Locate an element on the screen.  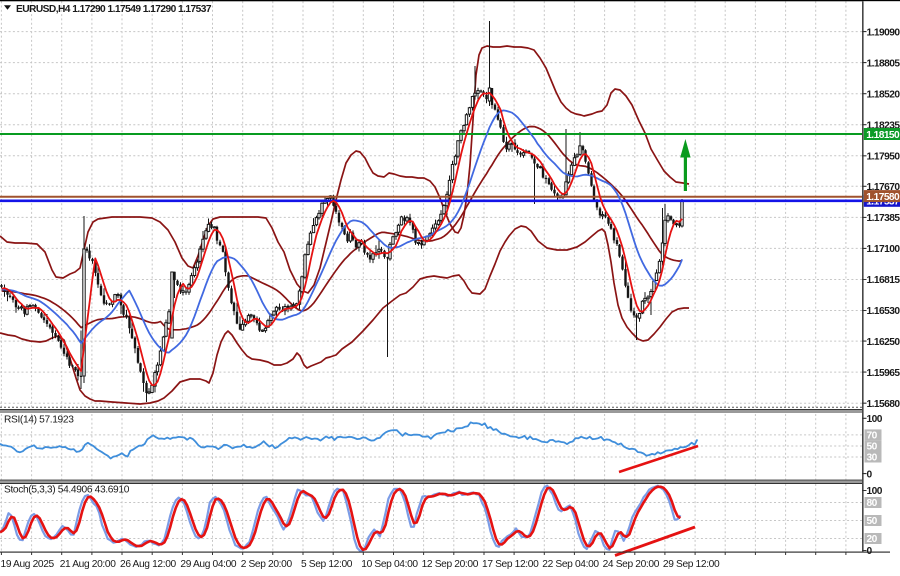
svg-text: 1.18235 is located at coordinates (883, 125).